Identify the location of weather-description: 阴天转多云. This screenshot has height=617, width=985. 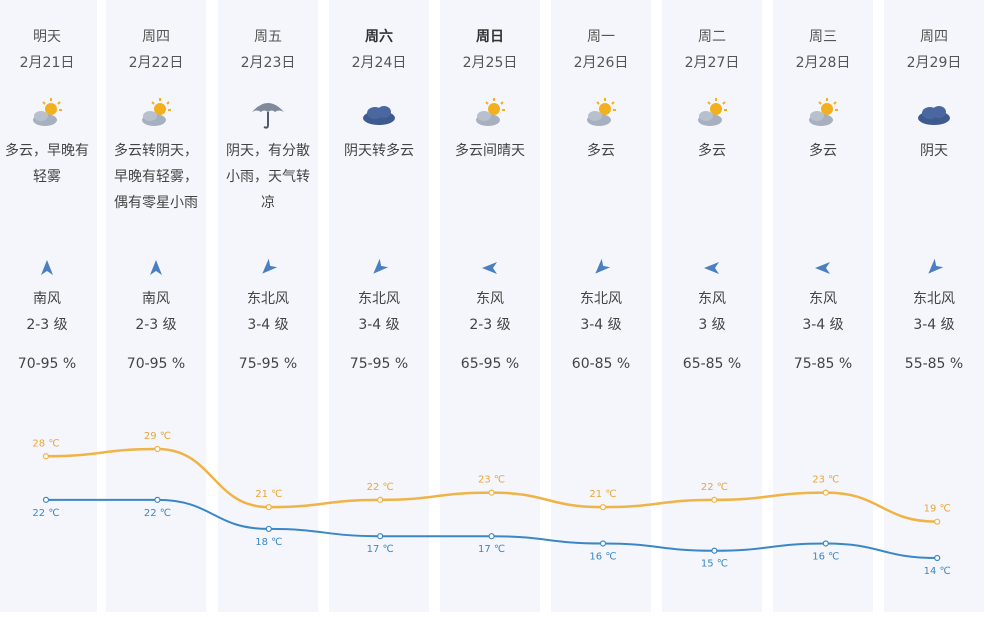
(379, 151).